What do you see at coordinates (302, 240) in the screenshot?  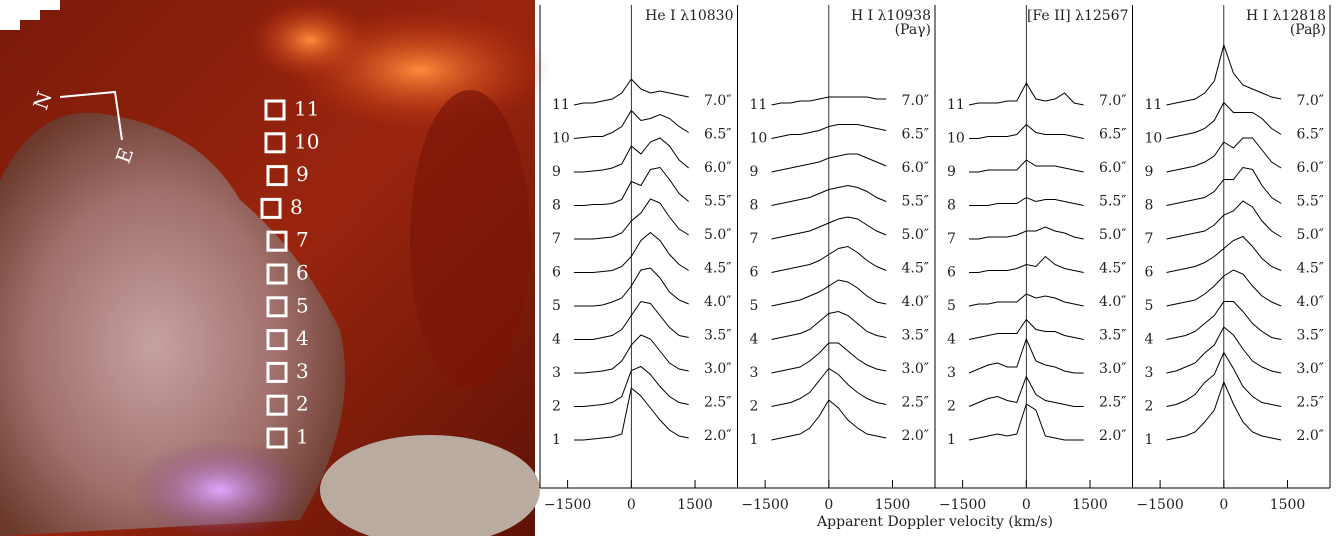 I see `region-label: 7` at bounding box center [302, 240].